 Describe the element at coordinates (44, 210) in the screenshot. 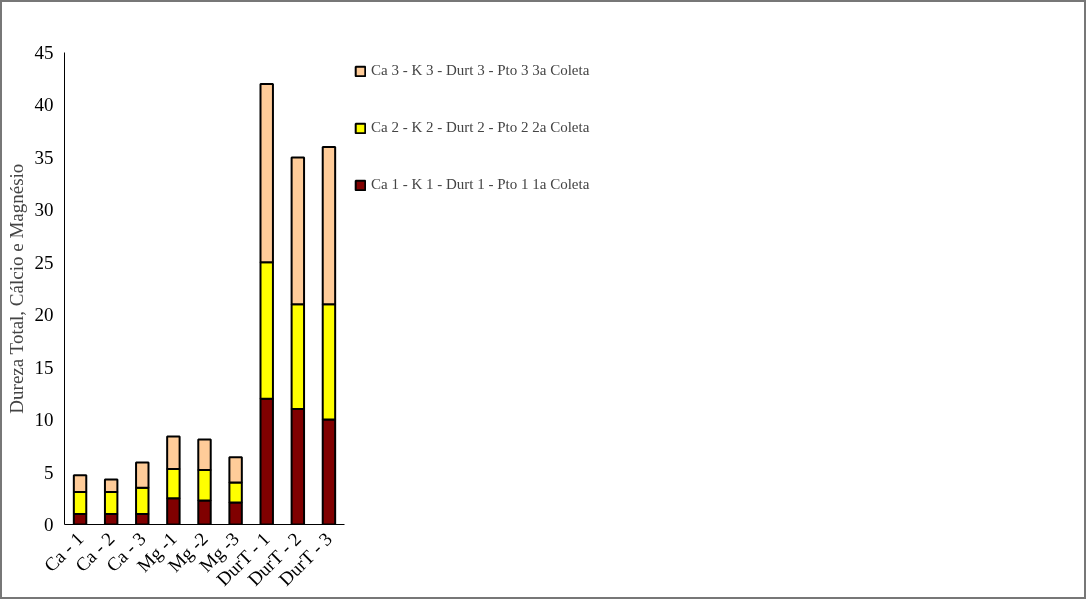

I see `y-tick-label: 30` at that location.